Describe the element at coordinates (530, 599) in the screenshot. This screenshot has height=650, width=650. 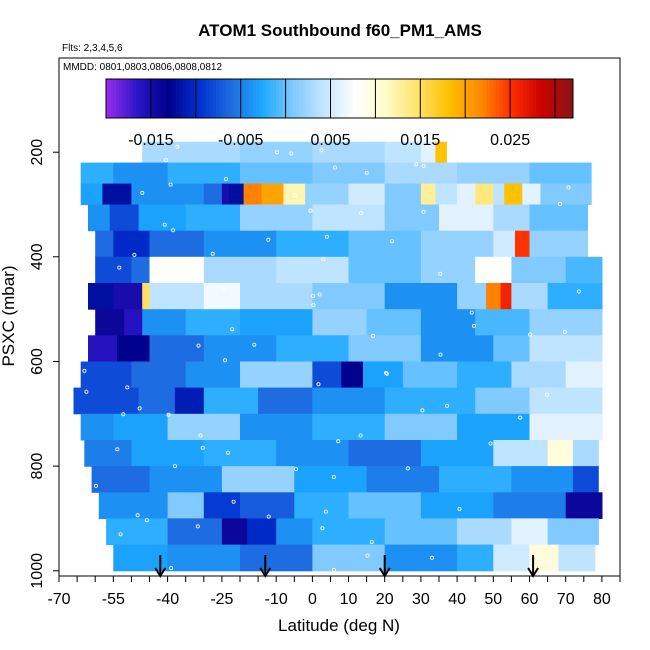
I see `x-tick-label: 60` at that location.